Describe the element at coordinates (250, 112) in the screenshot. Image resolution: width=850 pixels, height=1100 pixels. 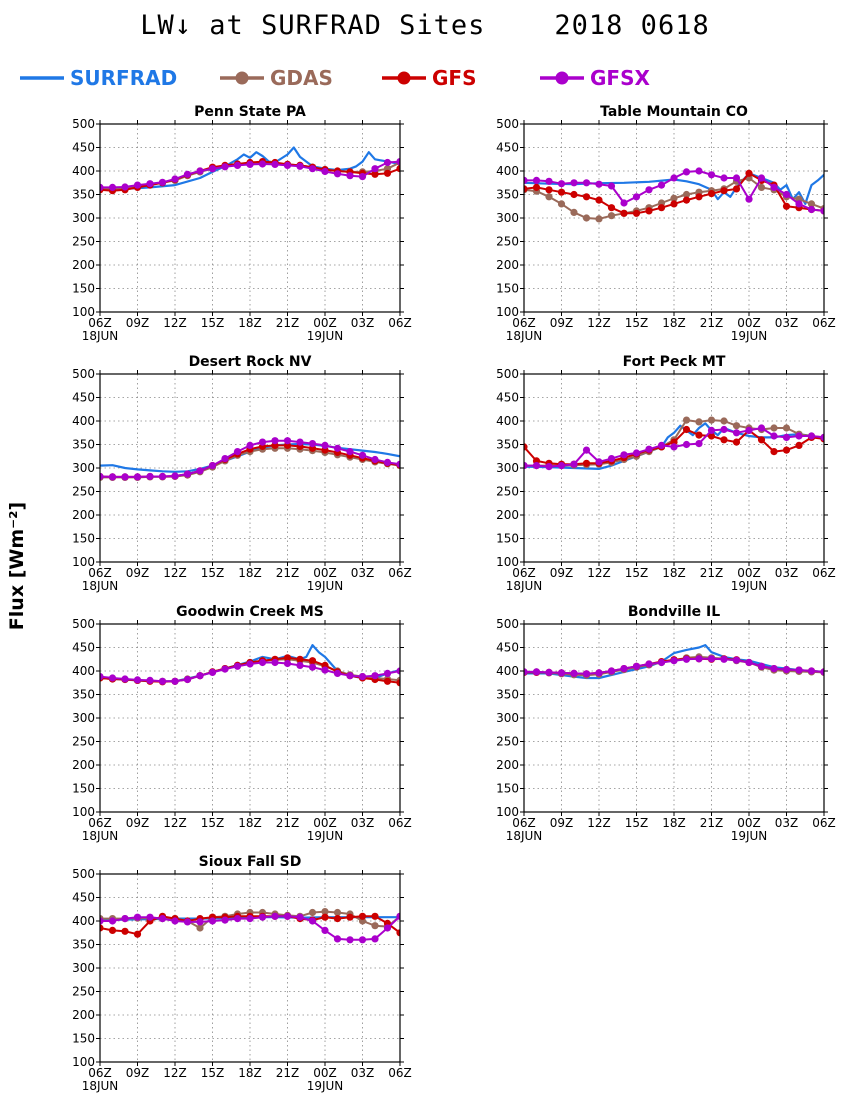
I see `panel-title: Penn State PA` at that location.